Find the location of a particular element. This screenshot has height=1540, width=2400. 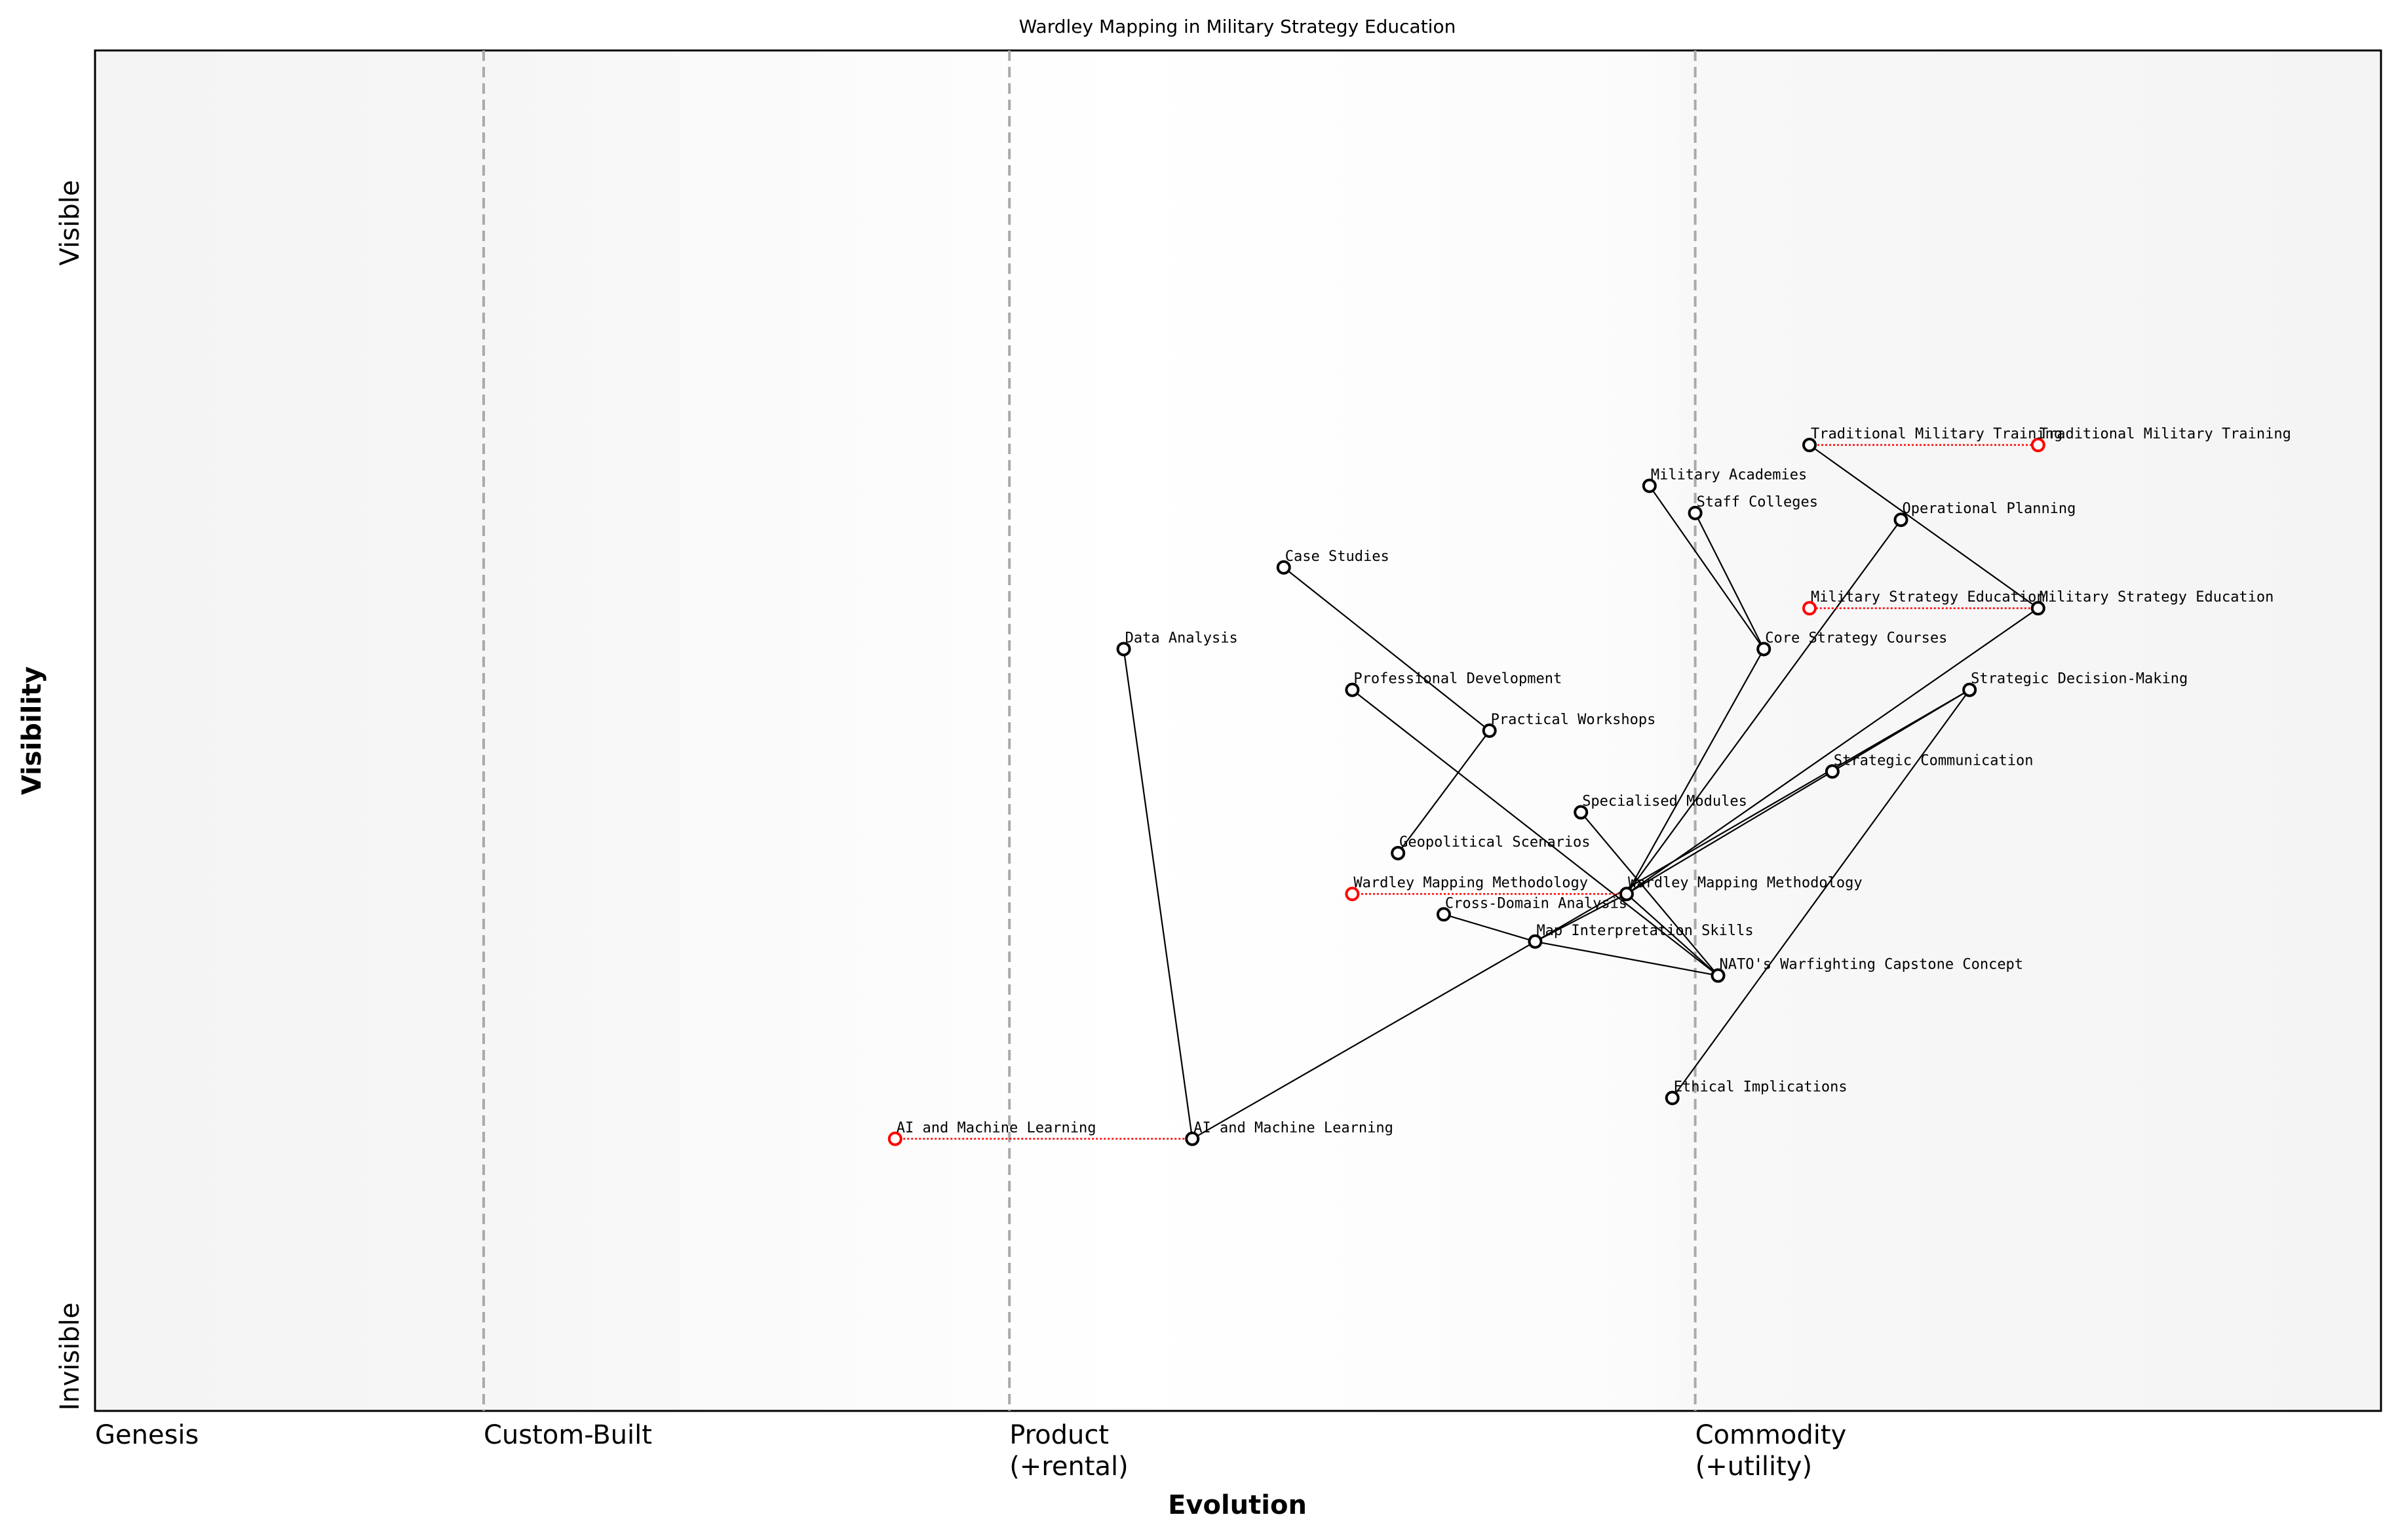

component-label: Wardley Mapping Methodology is located at coordinates (1745, 883).